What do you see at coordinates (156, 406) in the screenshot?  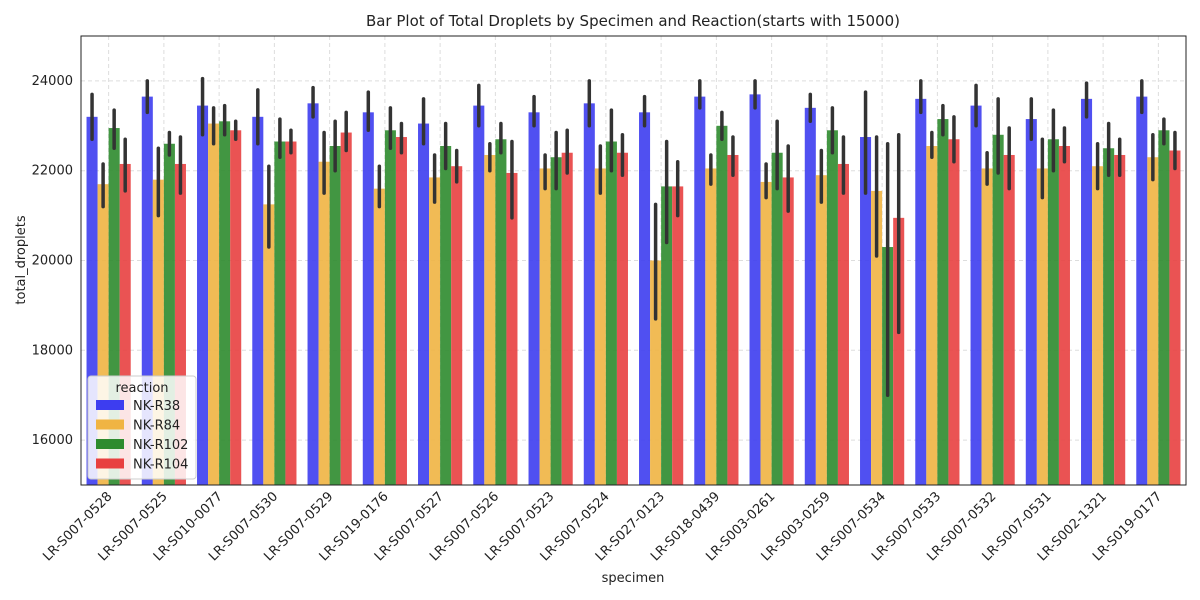 I see `legend-label: NK-R38` at bounding box center [156, 406].